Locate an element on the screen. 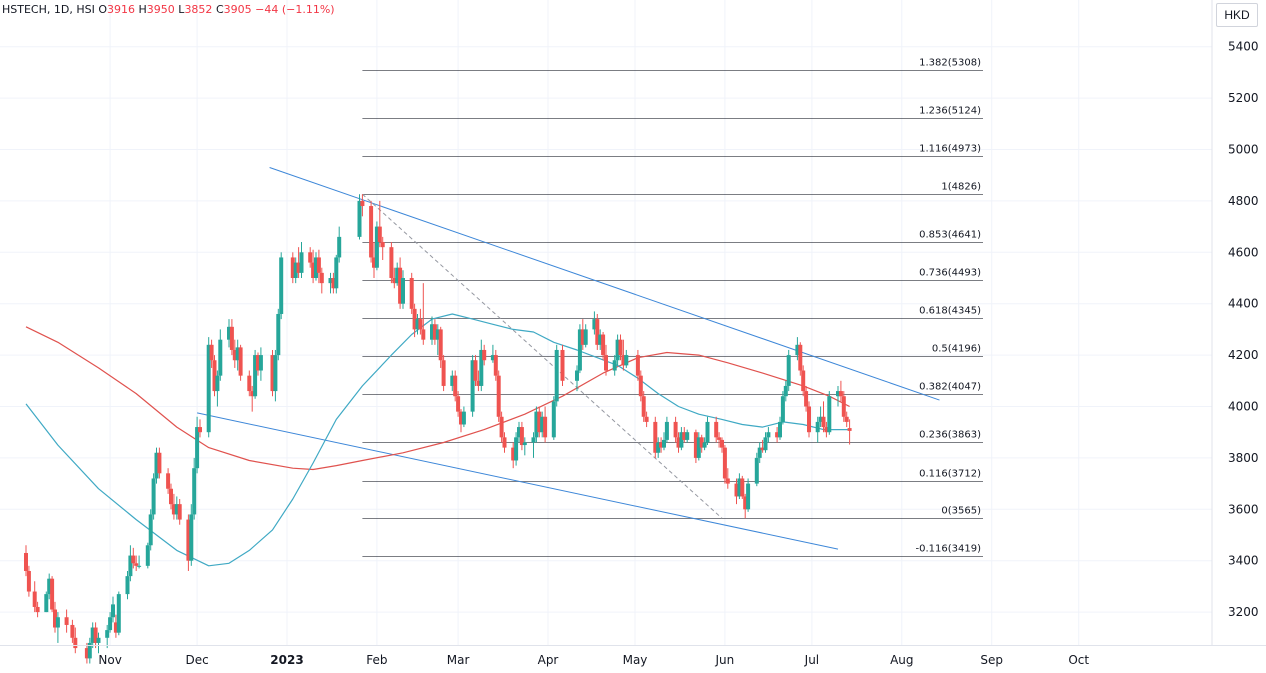 The image size is (1266, 673). price-tick-4400: 4400 is located at coordinates (1243, 304).